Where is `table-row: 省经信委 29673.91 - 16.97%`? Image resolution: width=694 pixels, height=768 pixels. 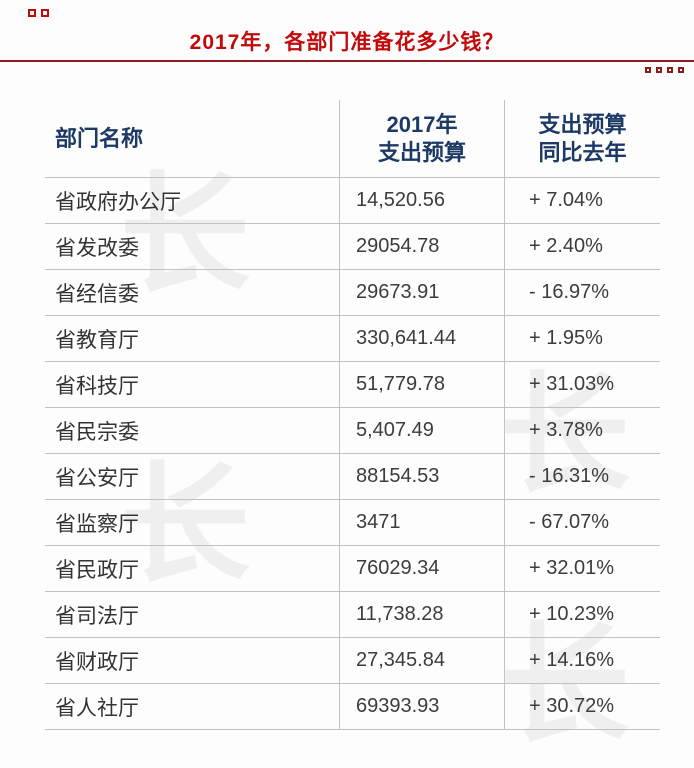 table-row: 省经信委 29673.91 - 16.97% is located at coordinates (352, 293).